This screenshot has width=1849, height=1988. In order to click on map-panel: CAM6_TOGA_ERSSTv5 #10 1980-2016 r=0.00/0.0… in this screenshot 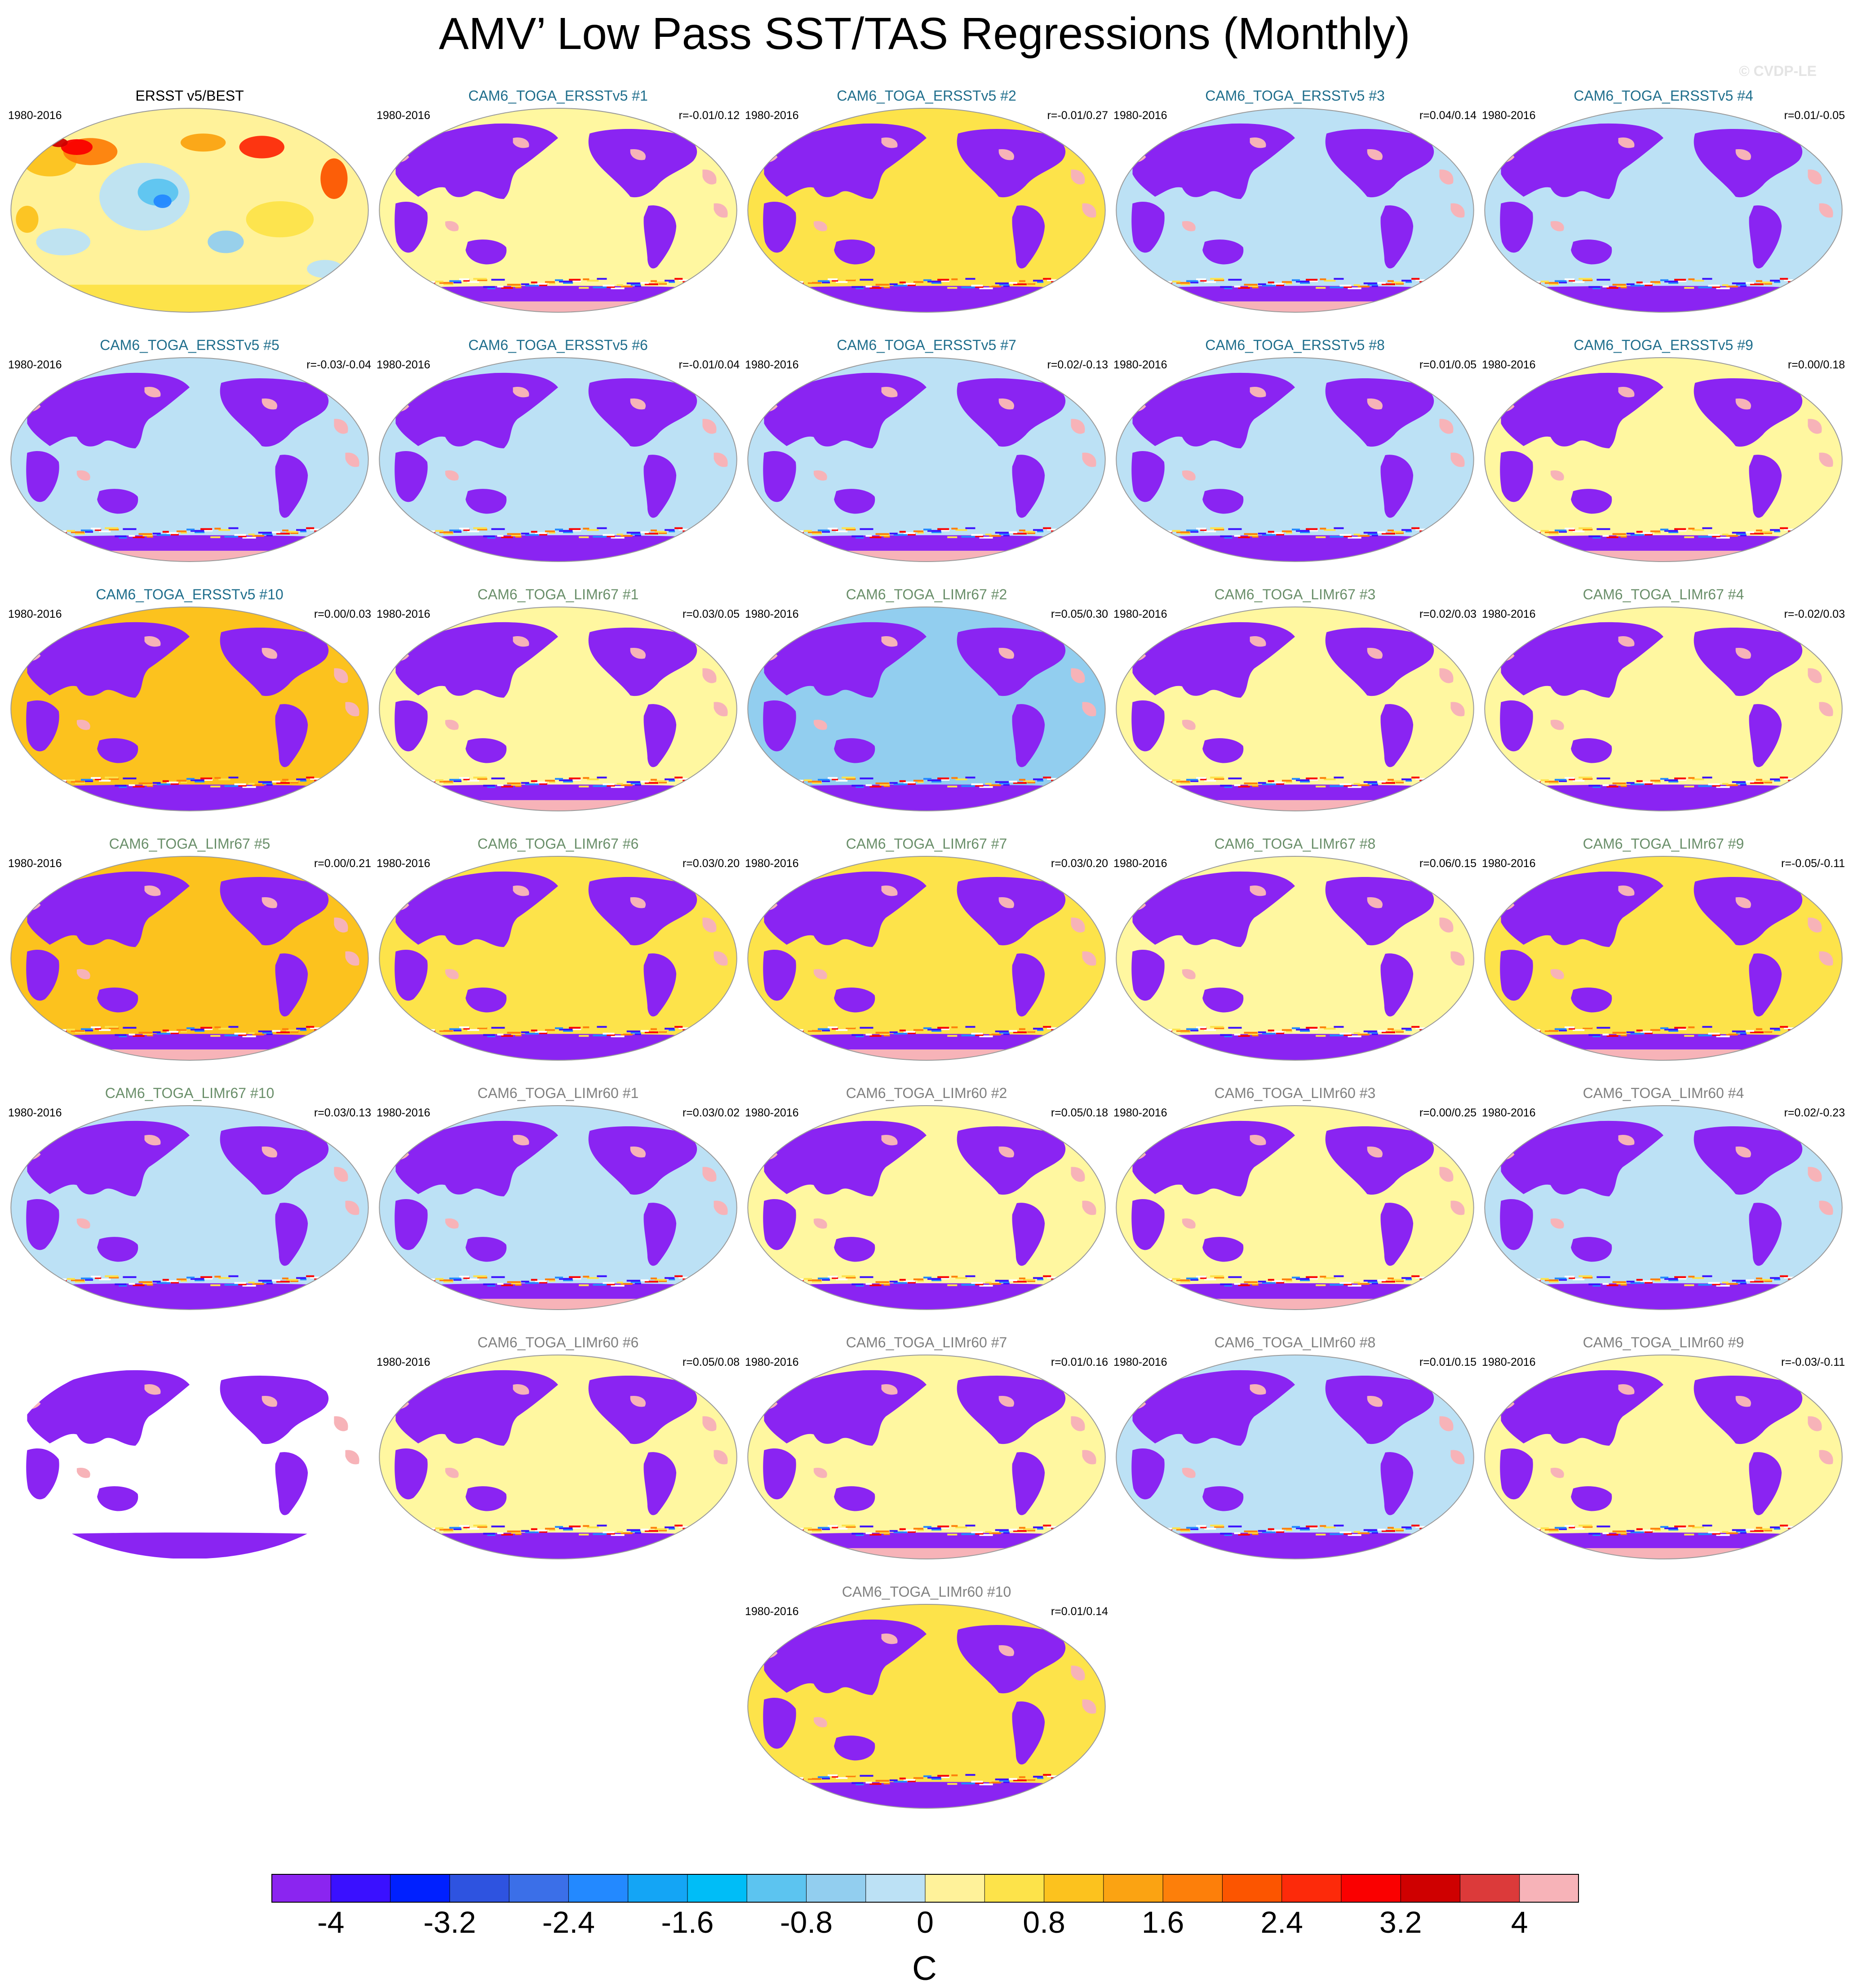, I will do `click(189, 700)`.